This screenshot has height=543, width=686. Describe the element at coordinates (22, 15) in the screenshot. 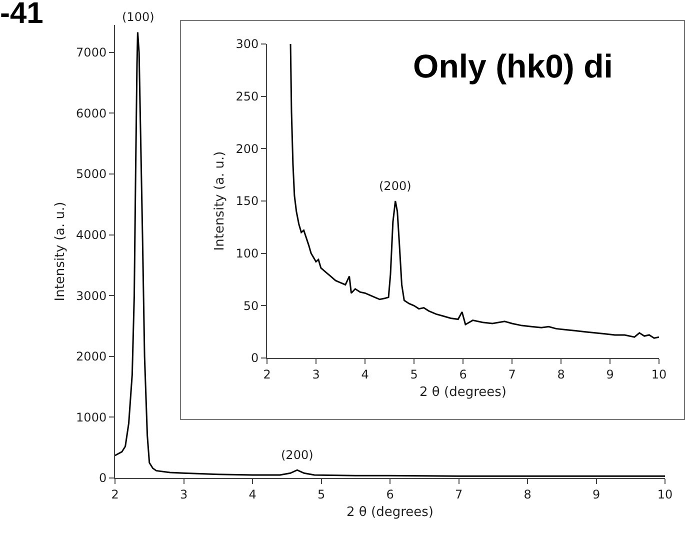

I see `chart-title: -41` at that location.